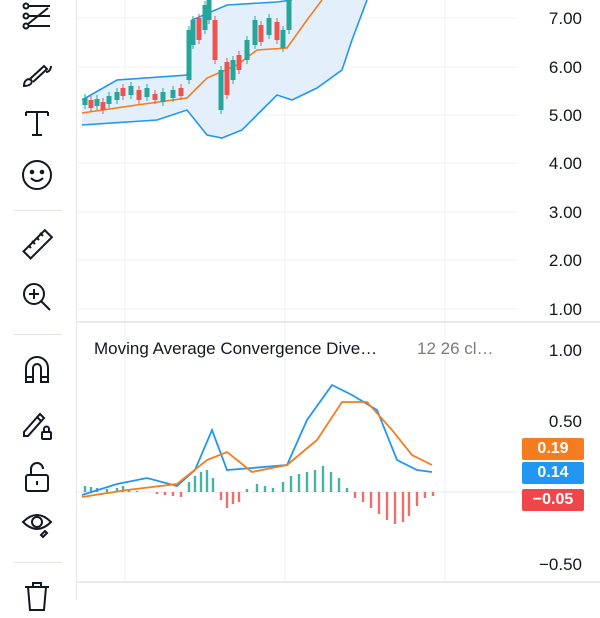 This screenshot has height=618, width=600. I want to click on price-tick: 7.00, so click(565, 18).